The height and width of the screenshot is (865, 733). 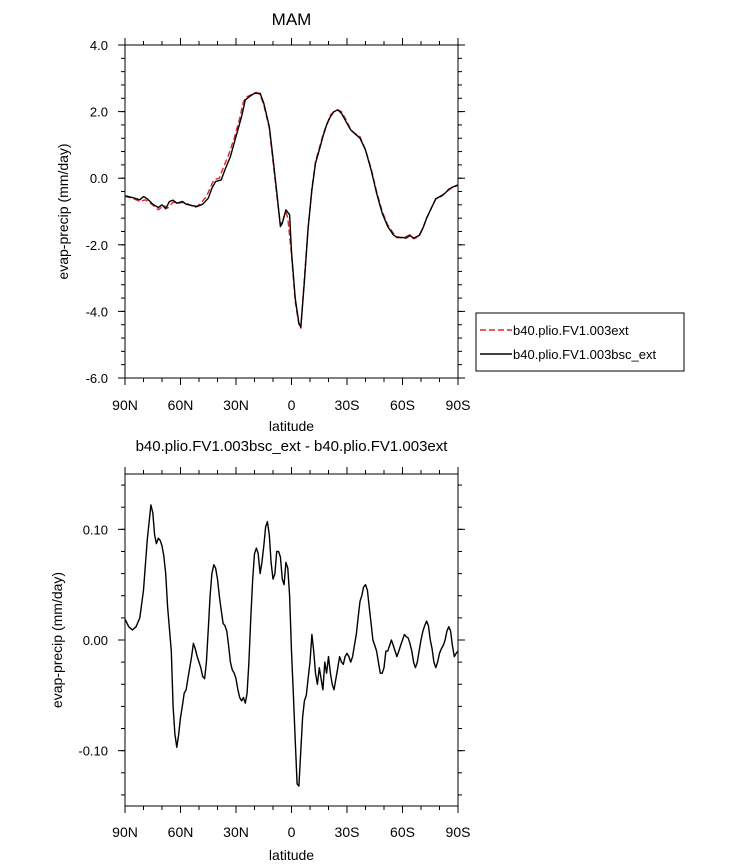 I want to click on y-tick-label: 0.0, so click(x=99, y=178).